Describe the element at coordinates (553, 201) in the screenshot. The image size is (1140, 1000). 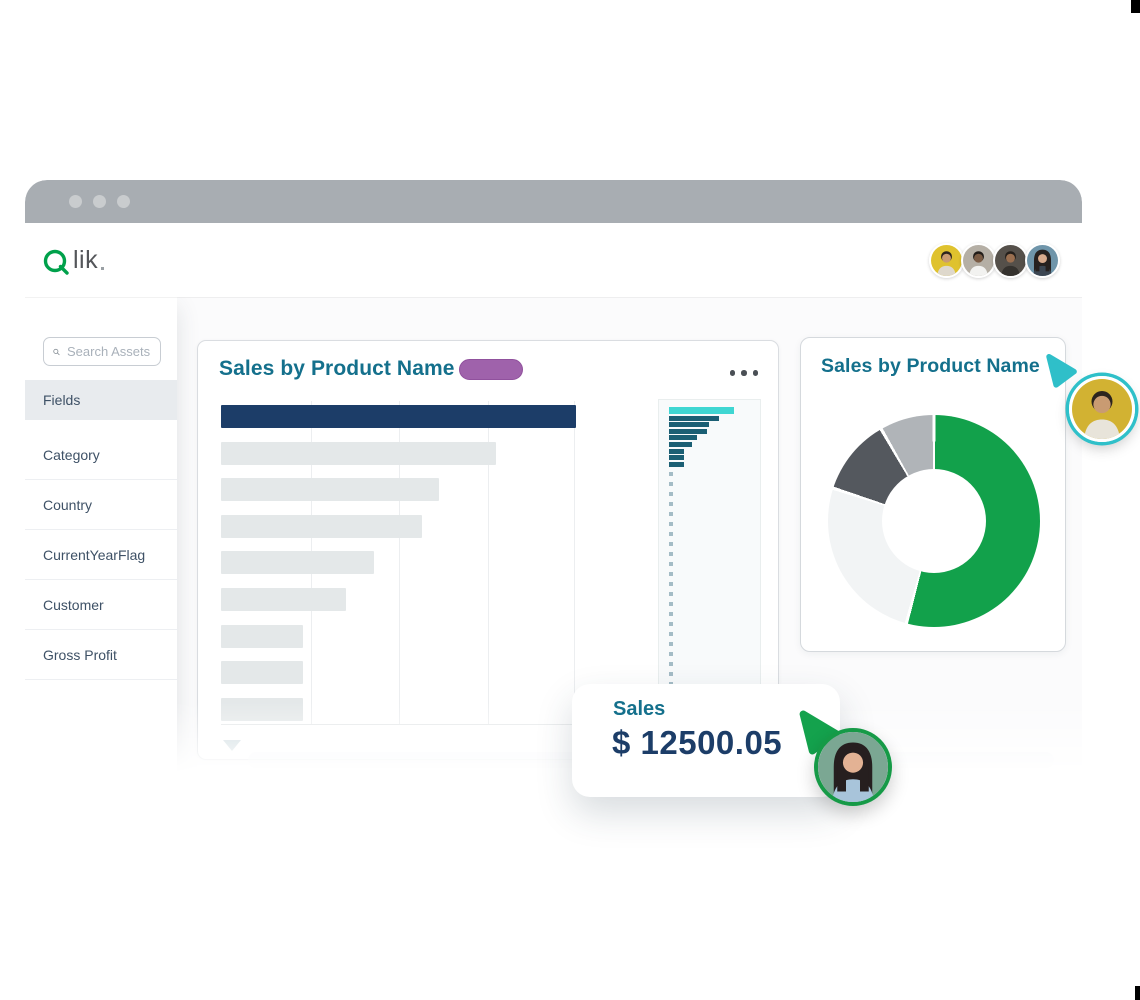
I see `browser-titlebar` at that location.